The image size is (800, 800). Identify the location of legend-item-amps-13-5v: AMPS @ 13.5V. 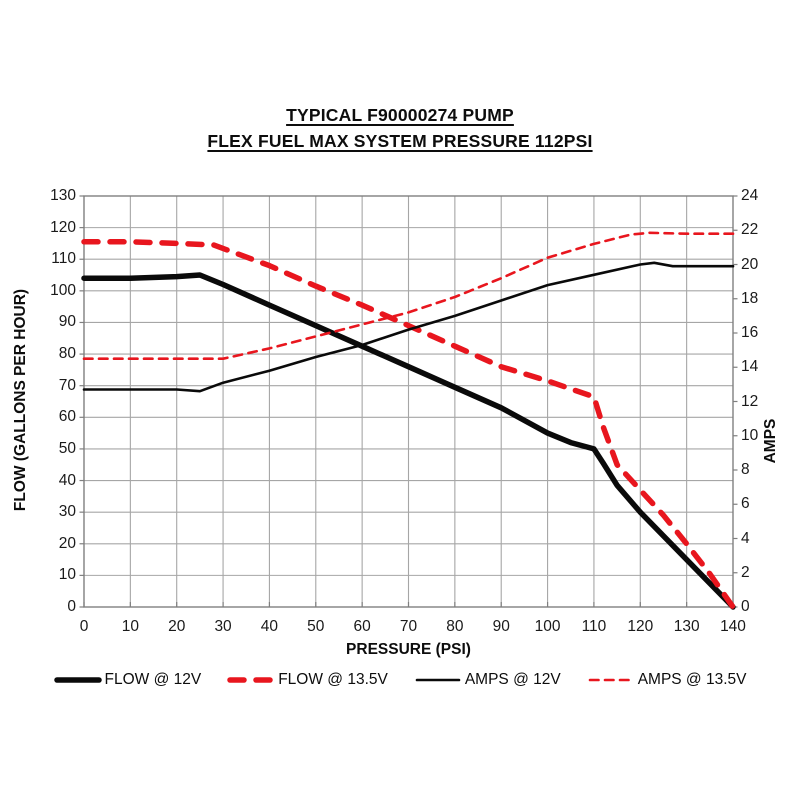
(667, 680).